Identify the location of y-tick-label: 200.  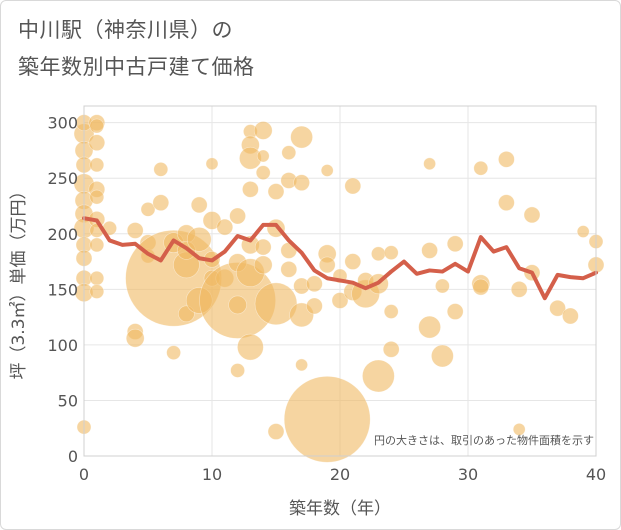
(62, 234).